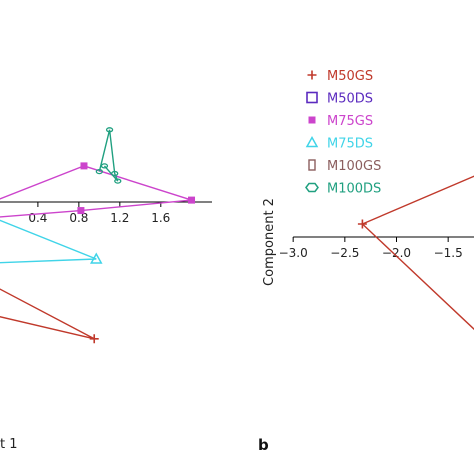 The image size is (474, 474). I want to click on legend-marker-m75ds, so click(312, 141).